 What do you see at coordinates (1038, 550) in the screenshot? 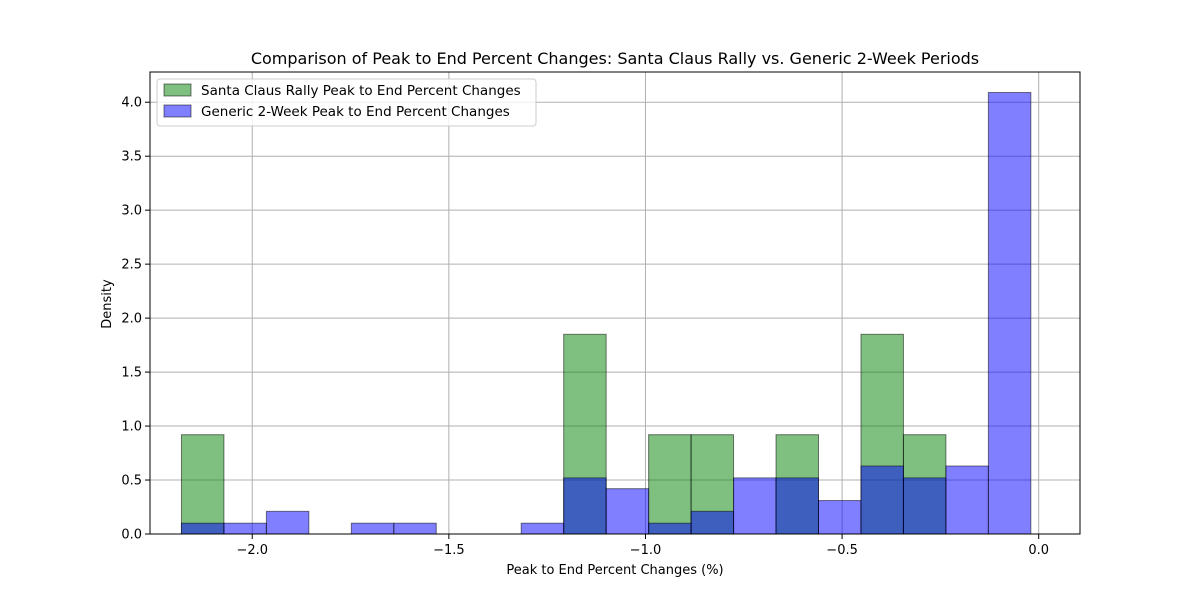
I see `x-tick-label: 0.0` at bounding box center [1038, 550].